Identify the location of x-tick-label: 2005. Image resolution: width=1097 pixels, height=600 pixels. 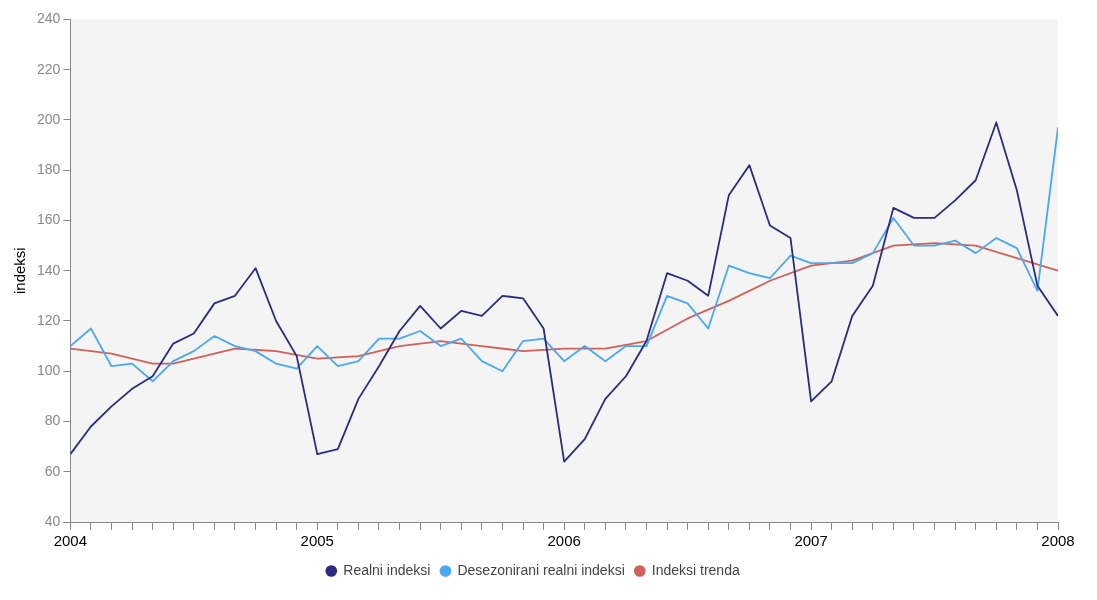
(317, 541).